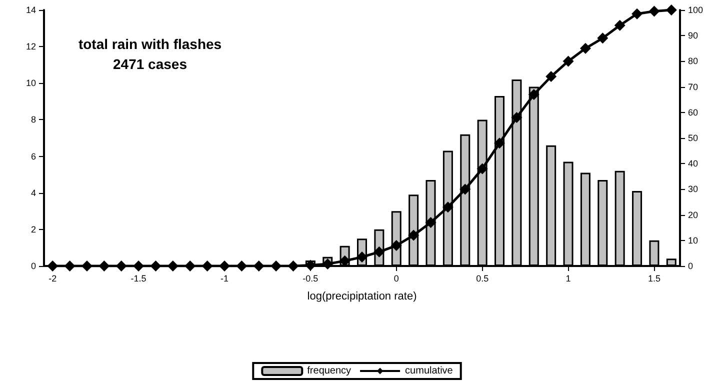 The height and width of the screenshot is (387, 714). Describe the element at coordinates (482, 279) in the screenshot. I see `x-tick-label: 0.5` at that location.